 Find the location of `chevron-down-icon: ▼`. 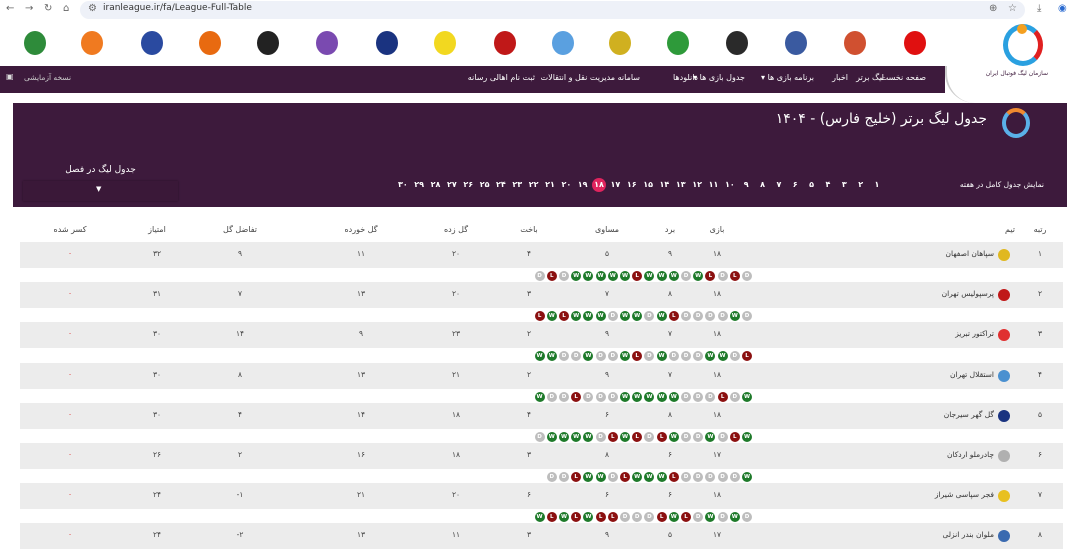

chevron-down-icon: ▼ is located at coordinates (99, 189).